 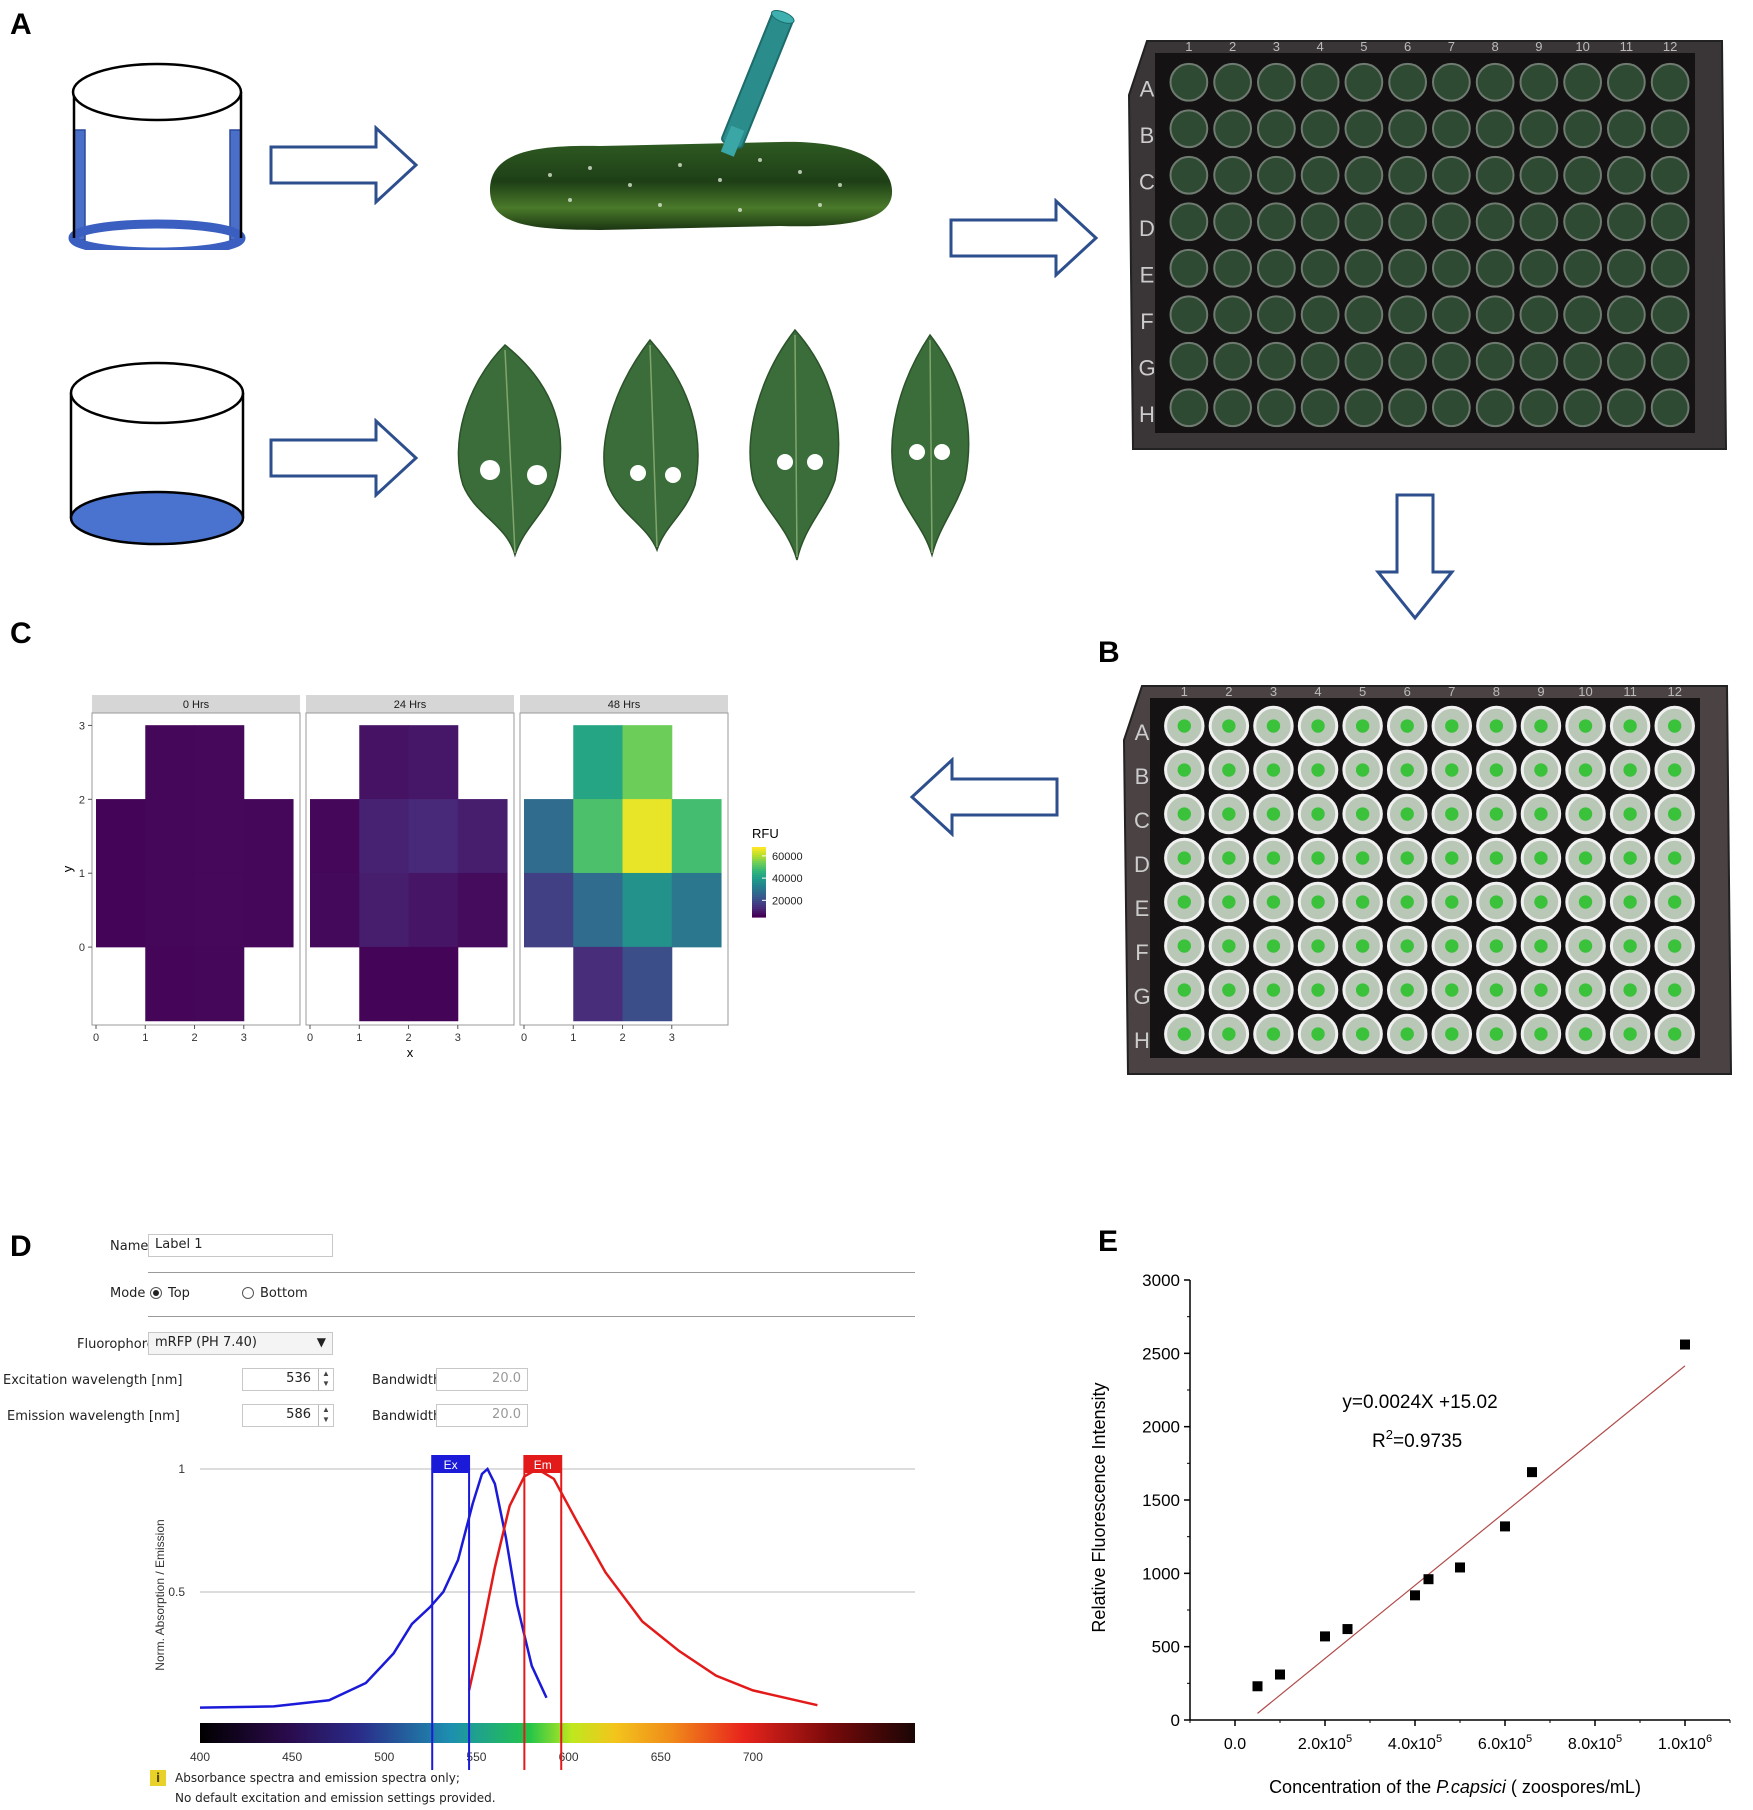 I want to click on fluorophore-select: mRFP (PH 7.40) ▼, so click(x=240, y=1343).